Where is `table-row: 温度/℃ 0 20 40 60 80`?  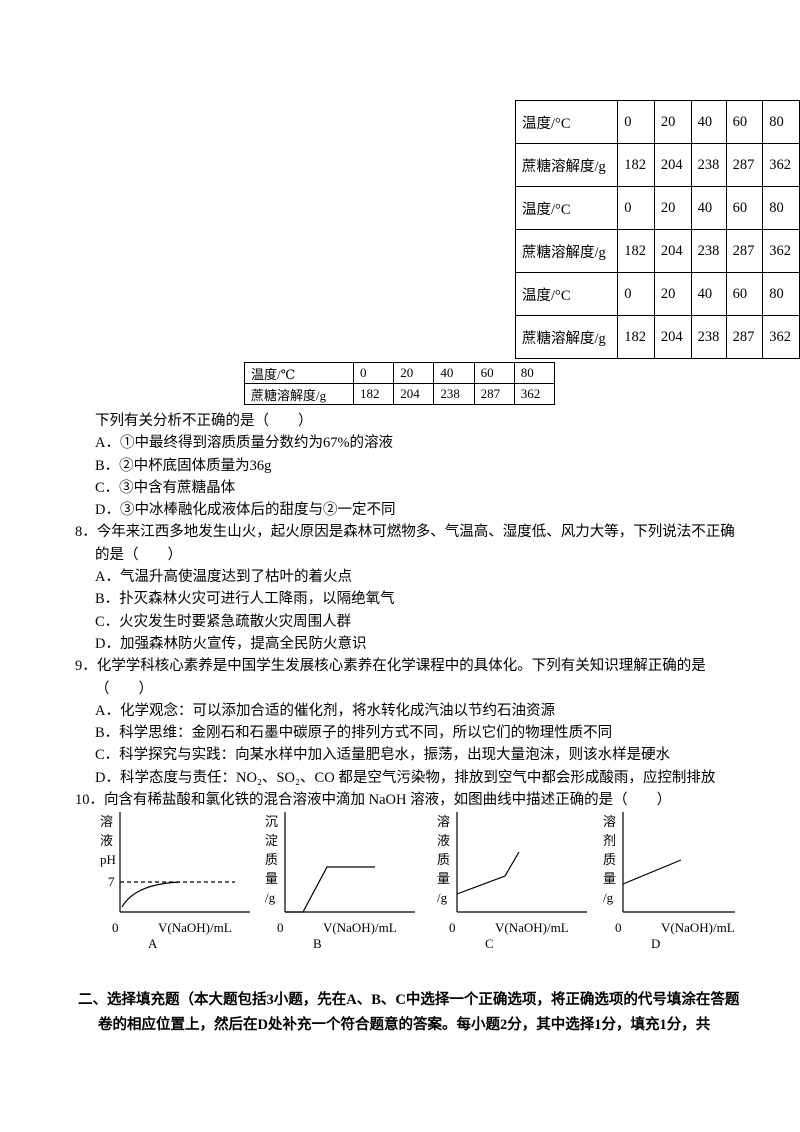 table-row: 温度/℃ 0 20 40 60 80 is located at coordinates (400, 373).